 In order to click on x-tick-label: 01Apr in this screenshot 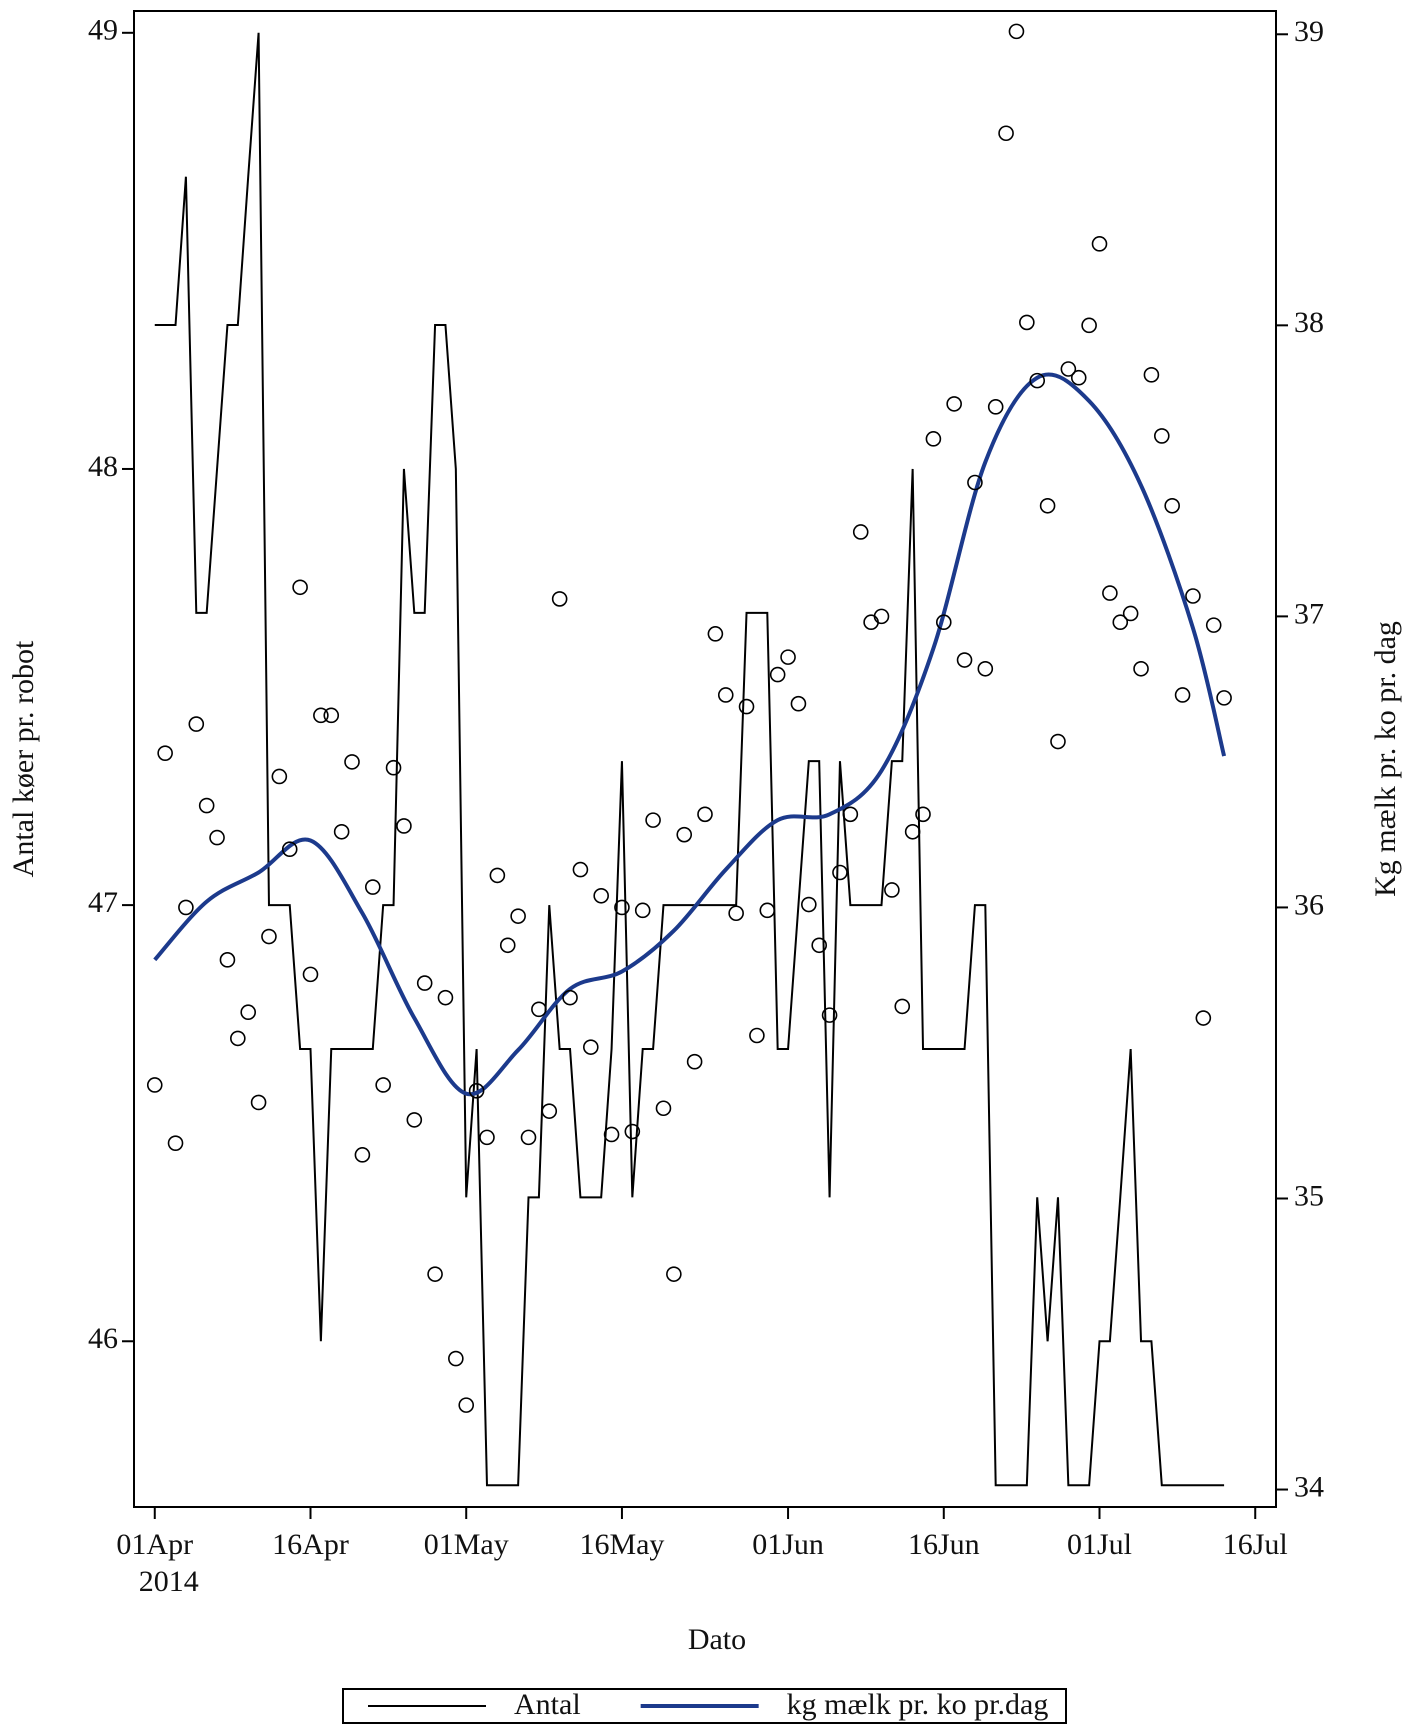, I will do `click(154, 1544)`.